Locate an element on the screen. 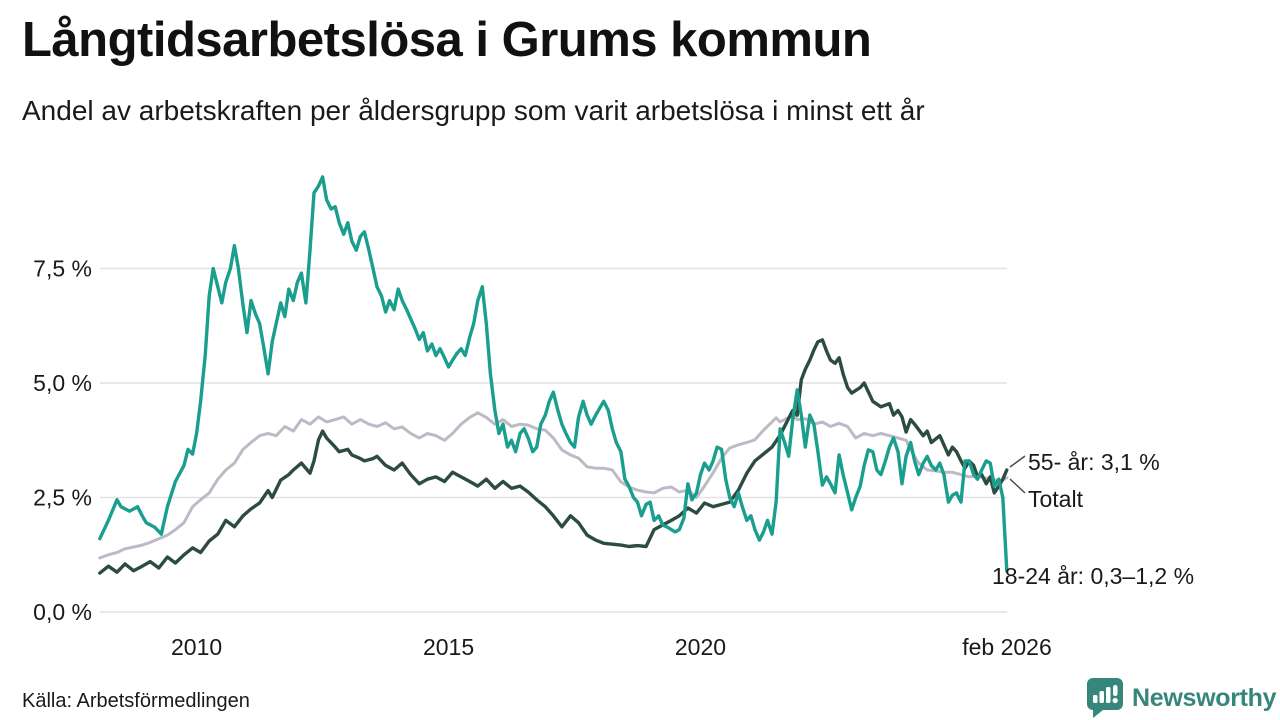  annotation-55plus: 55- år: 3,1 % is located at coordinates (1094, 462).